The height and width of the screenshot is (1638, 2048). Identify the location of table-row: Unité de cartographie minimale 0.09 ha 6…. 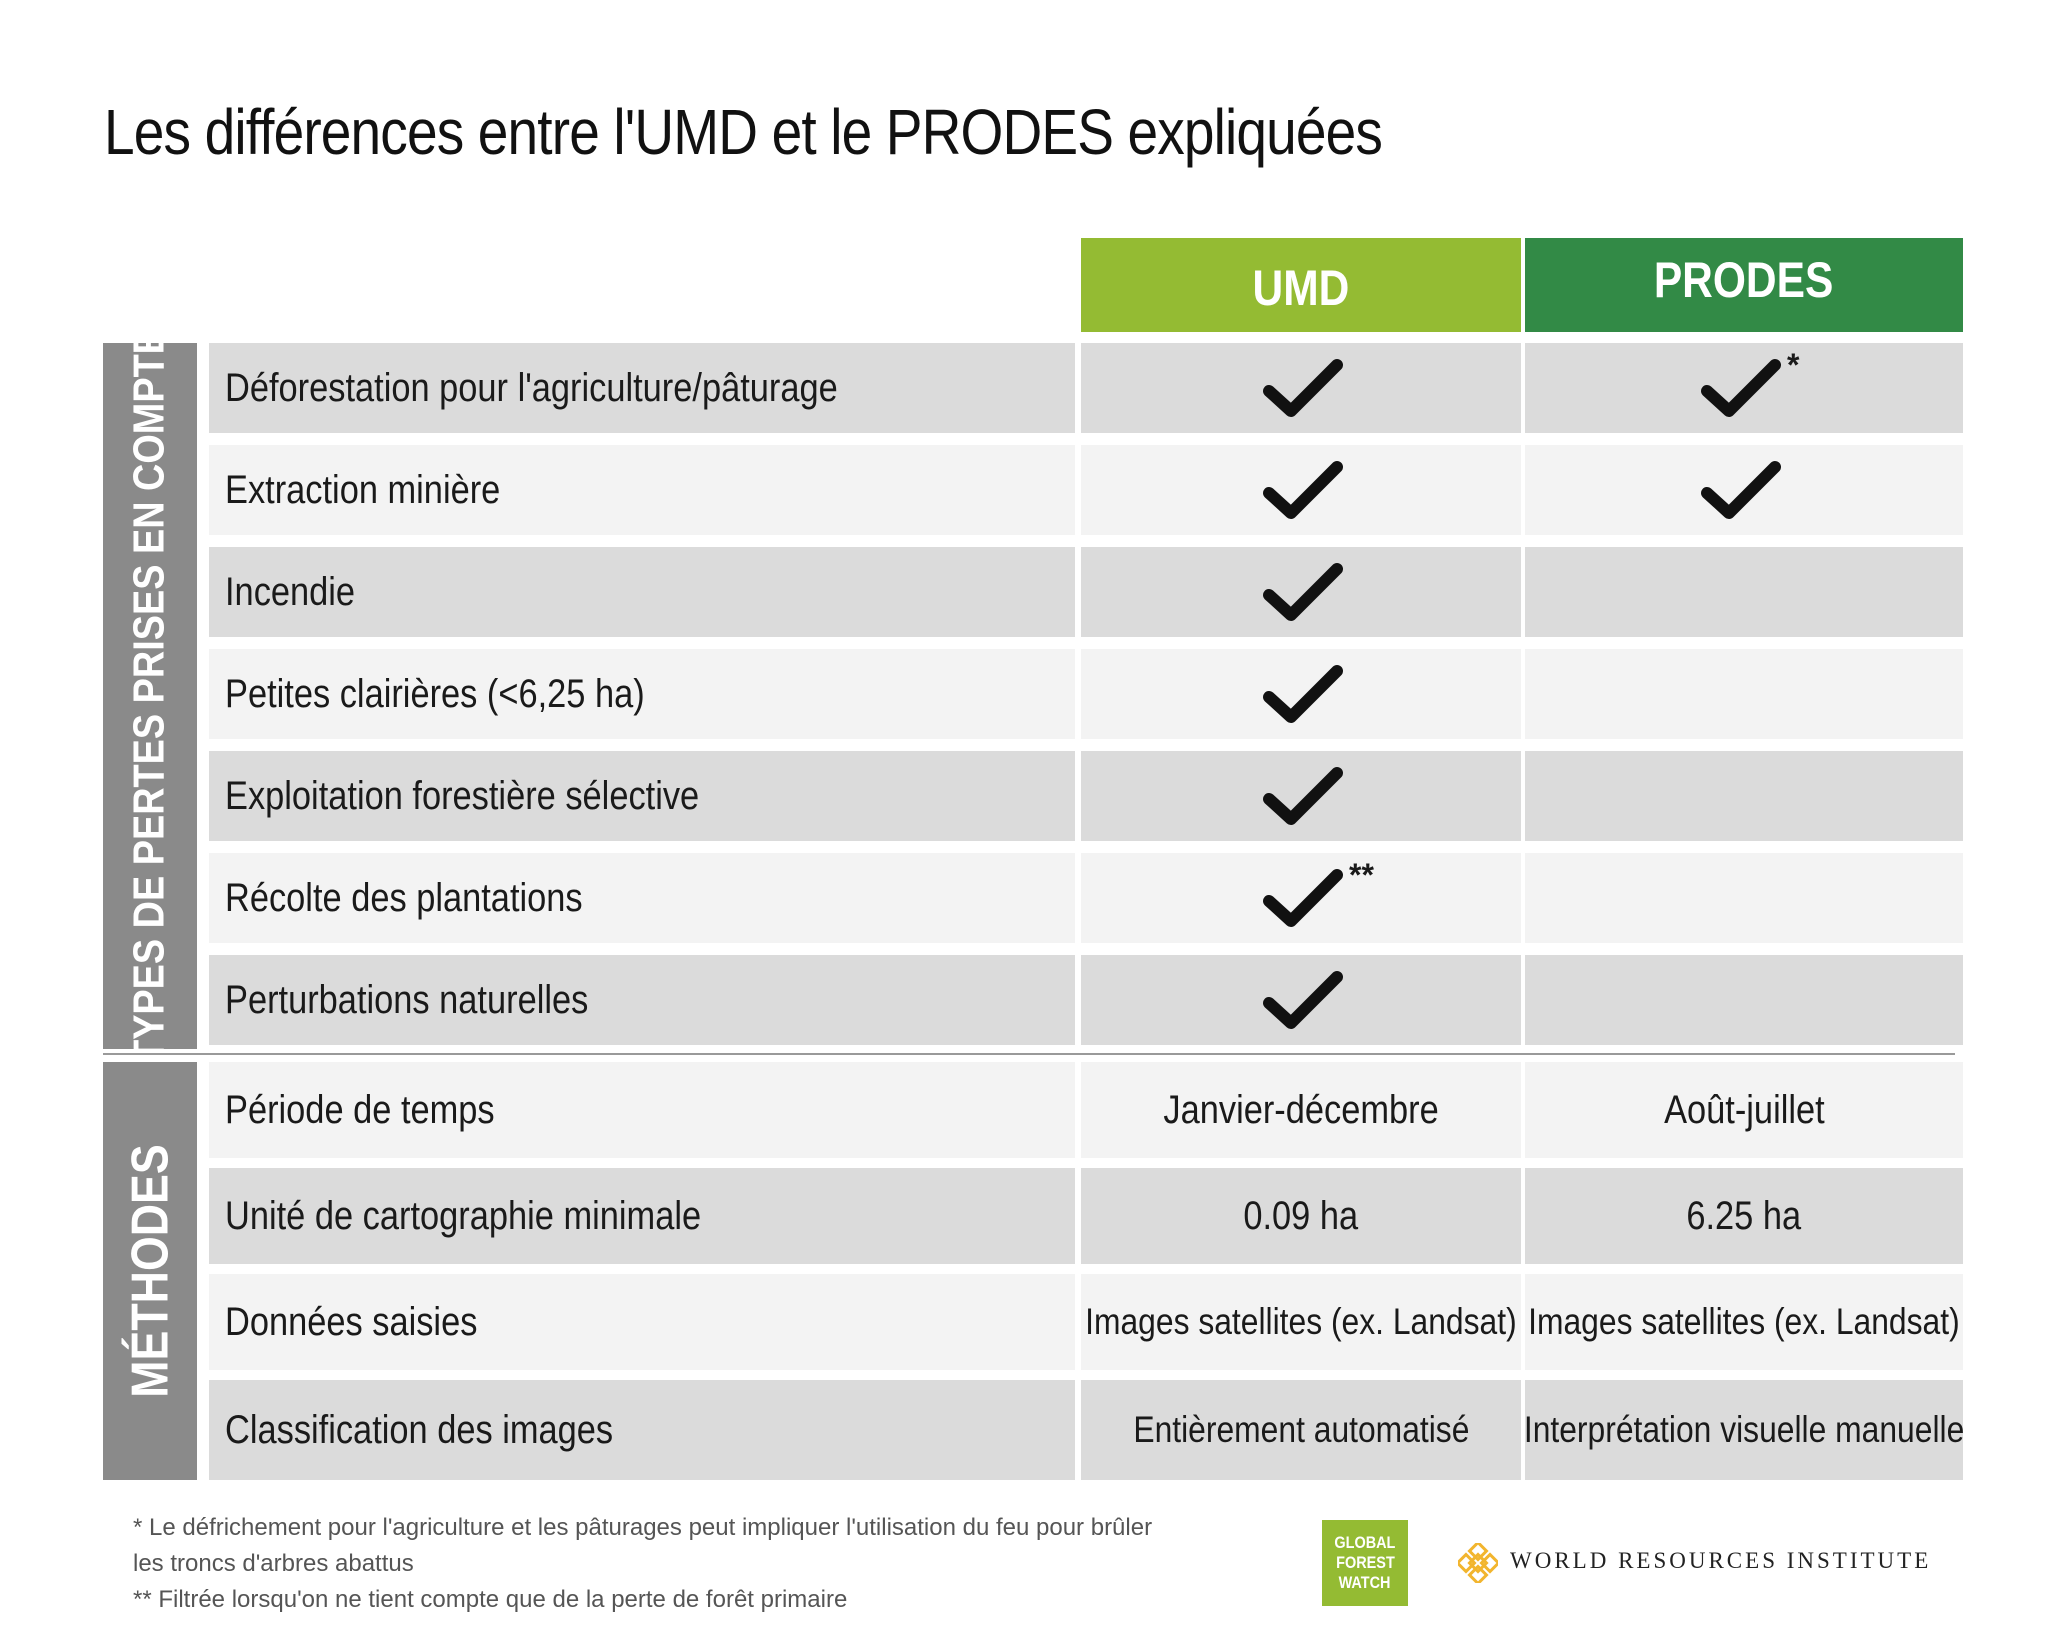
(1024, 1216).